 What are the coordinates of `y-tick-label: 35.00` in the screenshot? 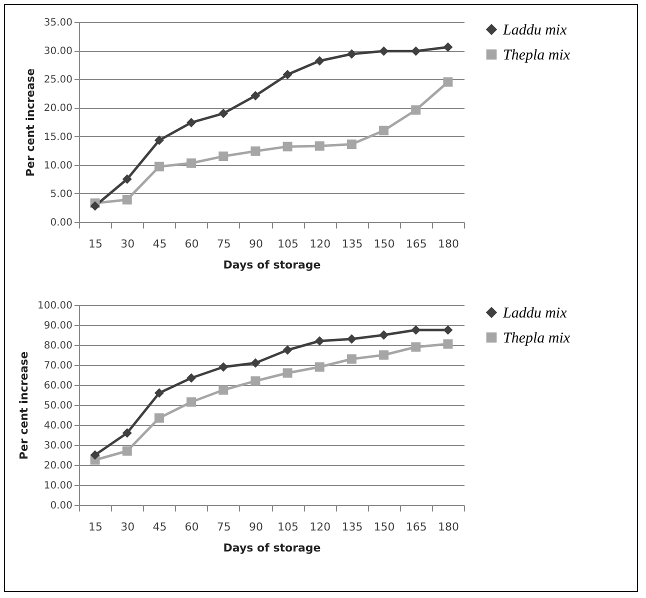 It's located at (58, 23).